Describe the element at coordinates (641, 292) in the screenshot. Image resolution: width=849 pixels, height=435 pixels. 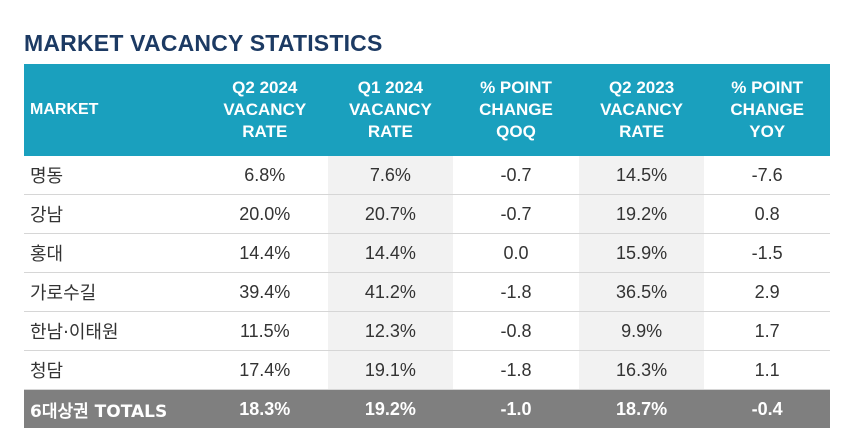
I see `q2-2023-vacancy-cell: 36.5%` at that location.